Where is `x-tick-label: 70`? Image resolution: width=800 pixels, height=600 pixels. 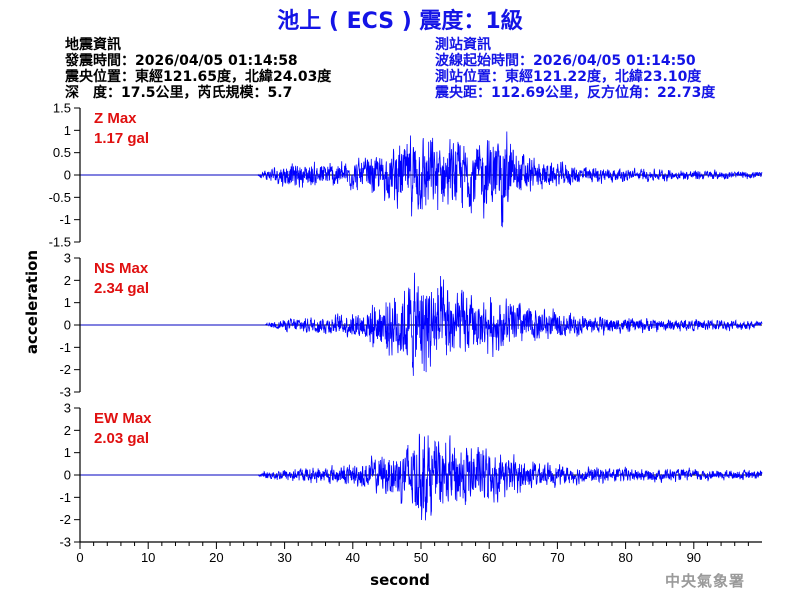 x-tick-label: 70 is located at coordinates (557, 557).